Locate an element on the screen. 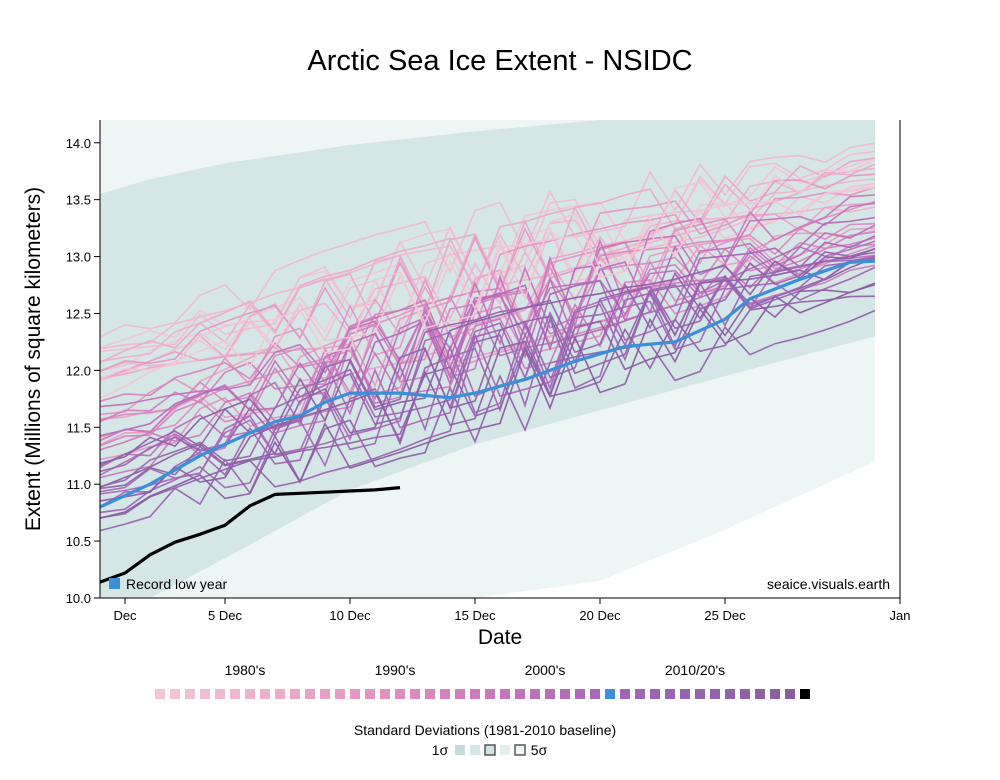  std-swatch-row is located at coordinates (490, 750).